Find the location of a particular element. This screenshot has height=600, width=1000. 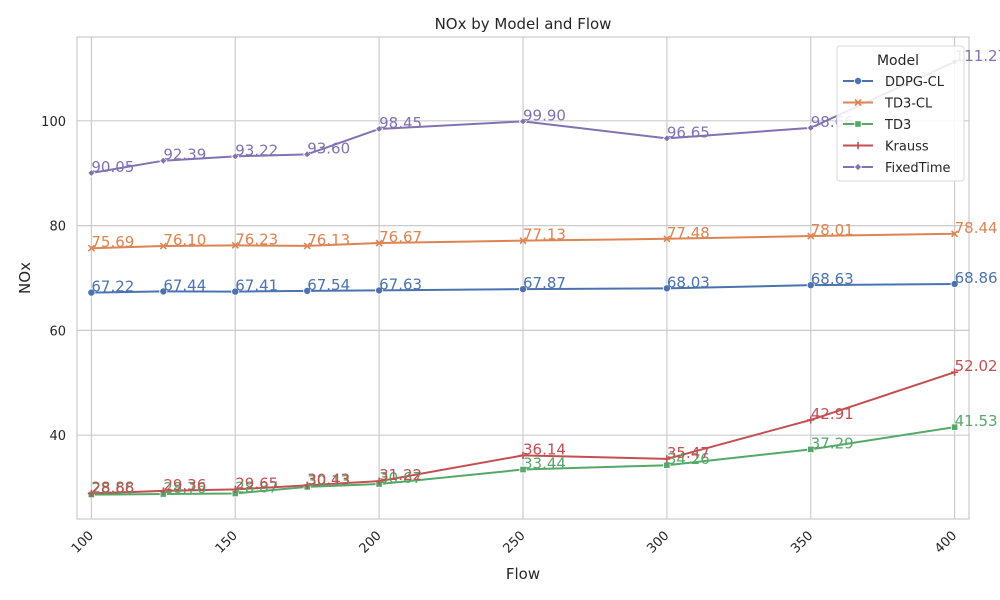

x-tick-label: 300 is located at coordinates (658, 542).